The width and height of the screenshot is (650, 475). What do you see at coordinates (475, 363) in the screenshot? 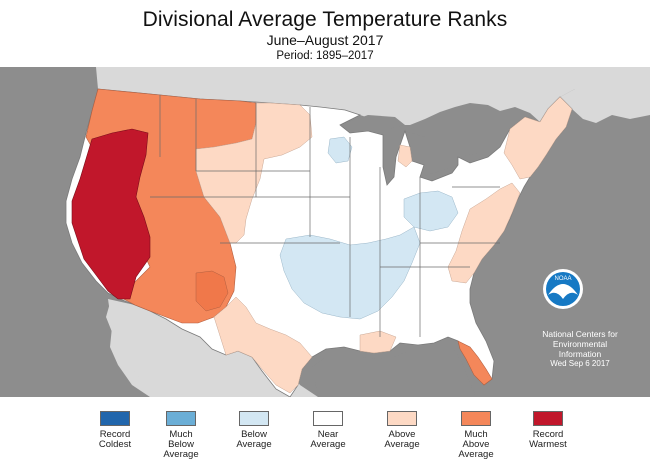
I see `region-much-above-florida` at bounding box center [475, 363].